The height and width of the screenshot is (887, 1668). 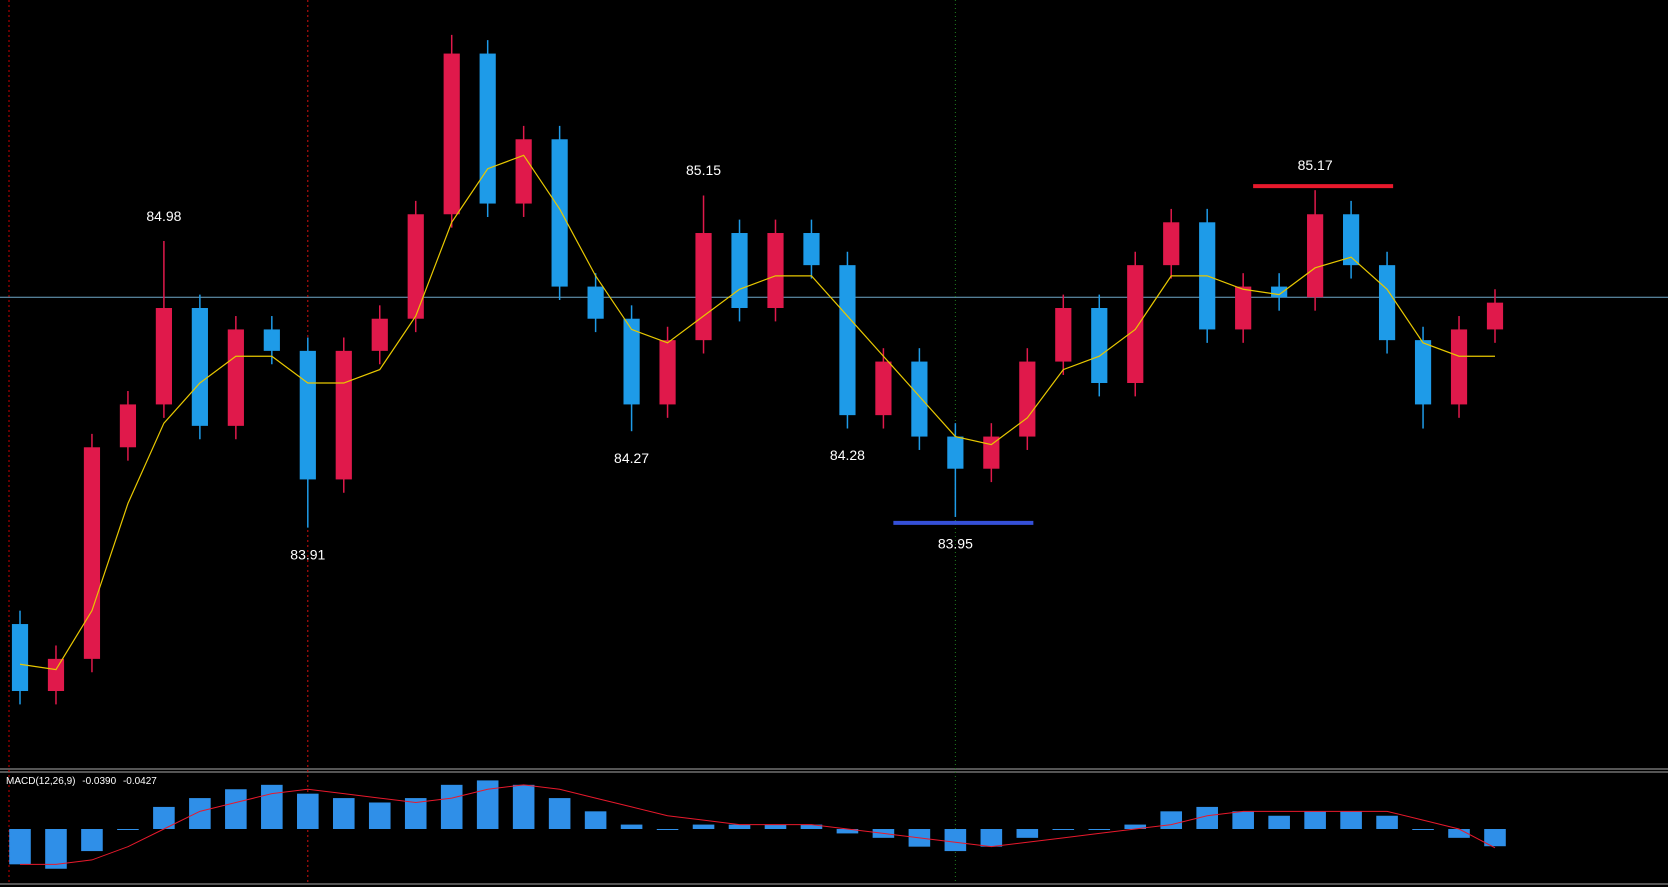 I want to click on price-annotation: 83.95, so click(x=955, y=544).